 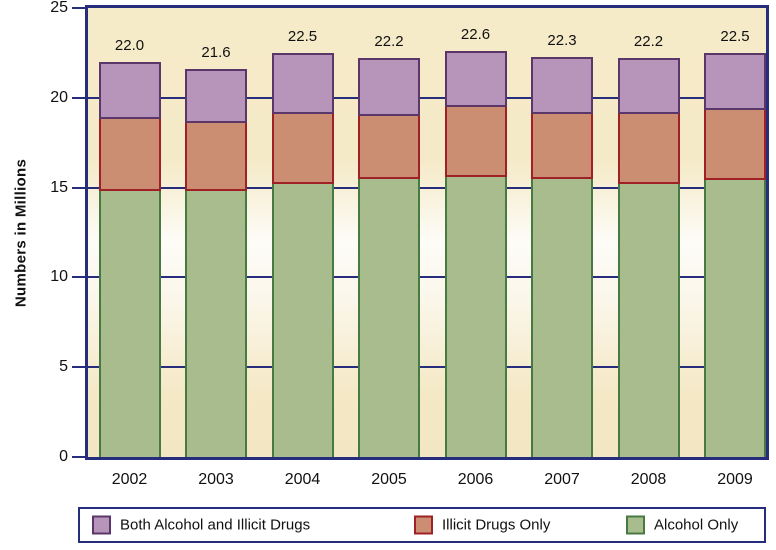 What do you see at coordinates (302, 83) in the screenshot?
I see `bar-segment-2004-both-alcohol-and-illicit-drugs` at bounding box center [302, 83].